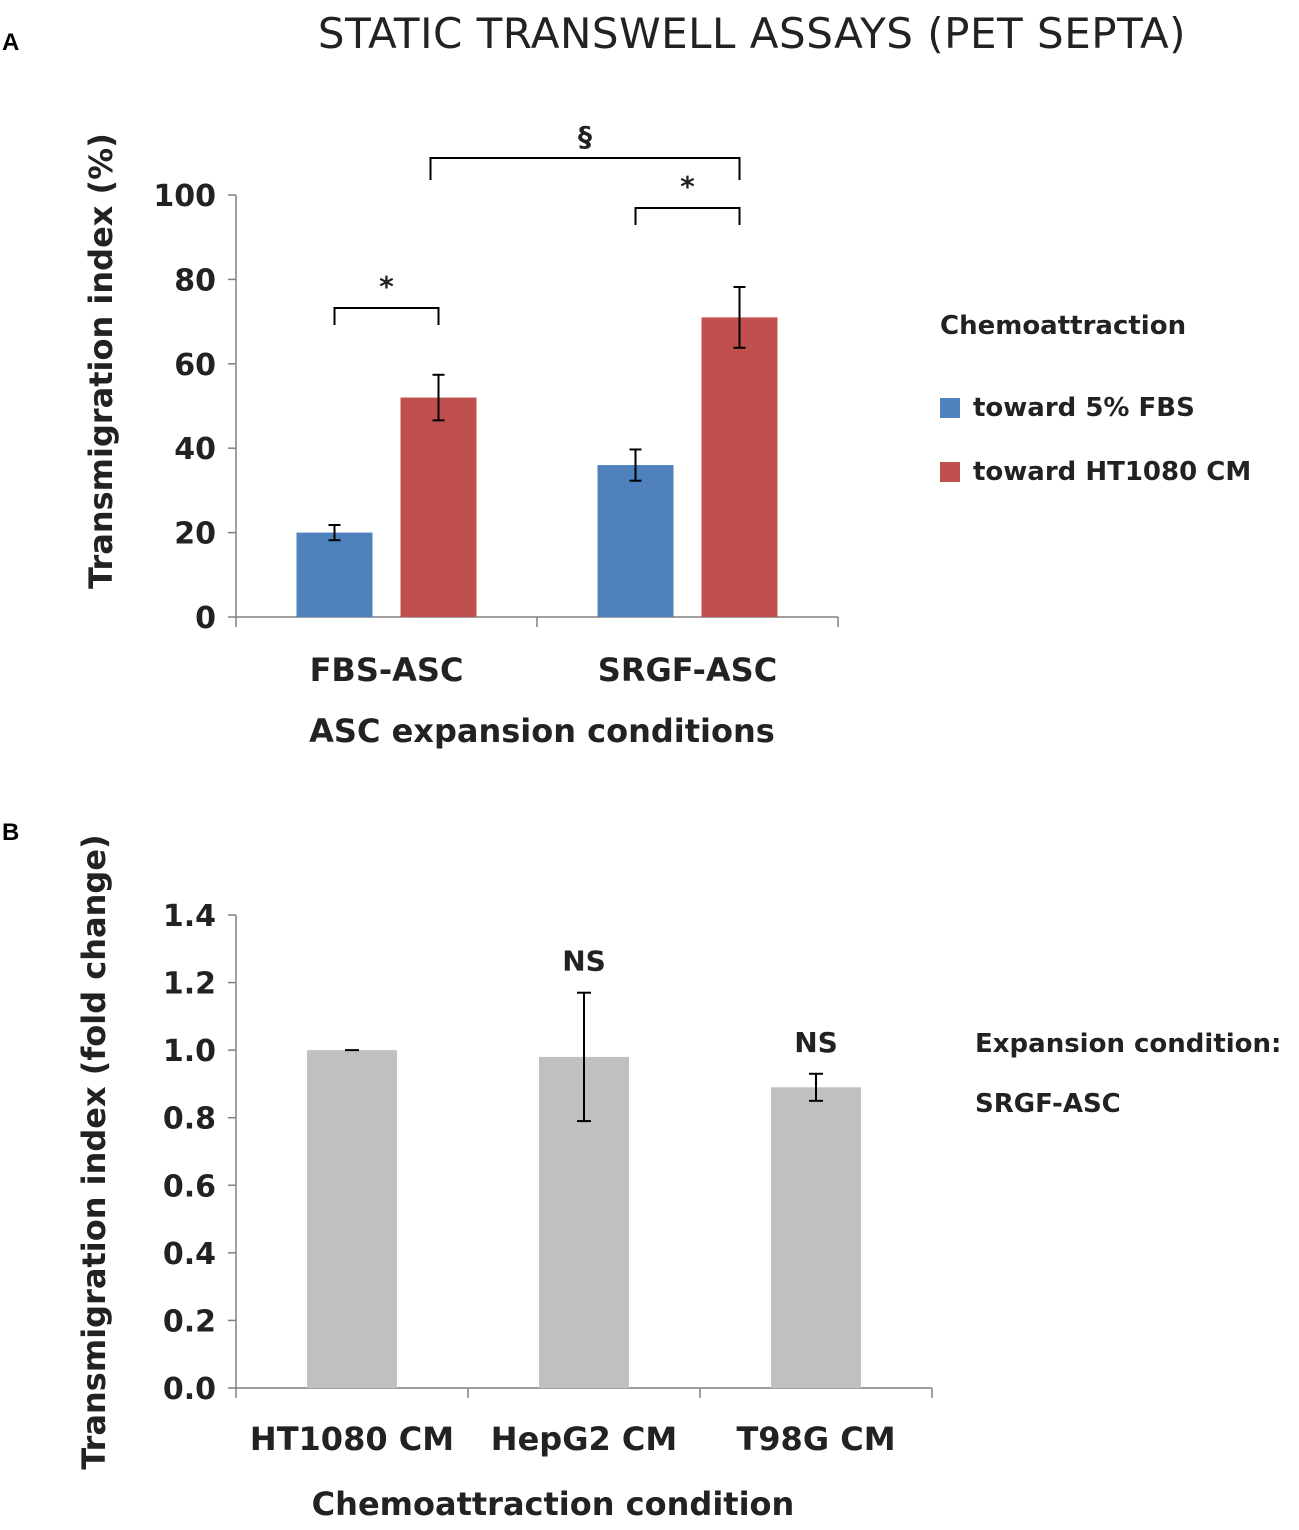  Describe the element at coordinates (815, 1439) in the screenshot. I see `chart-b-x-tick-label: T98G CM` at that location.